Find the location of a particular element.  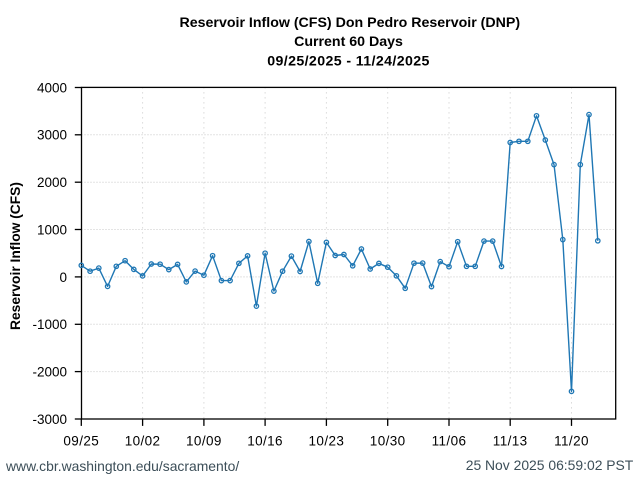

svg-text: 09/25 is located at coordinates (81, 441).